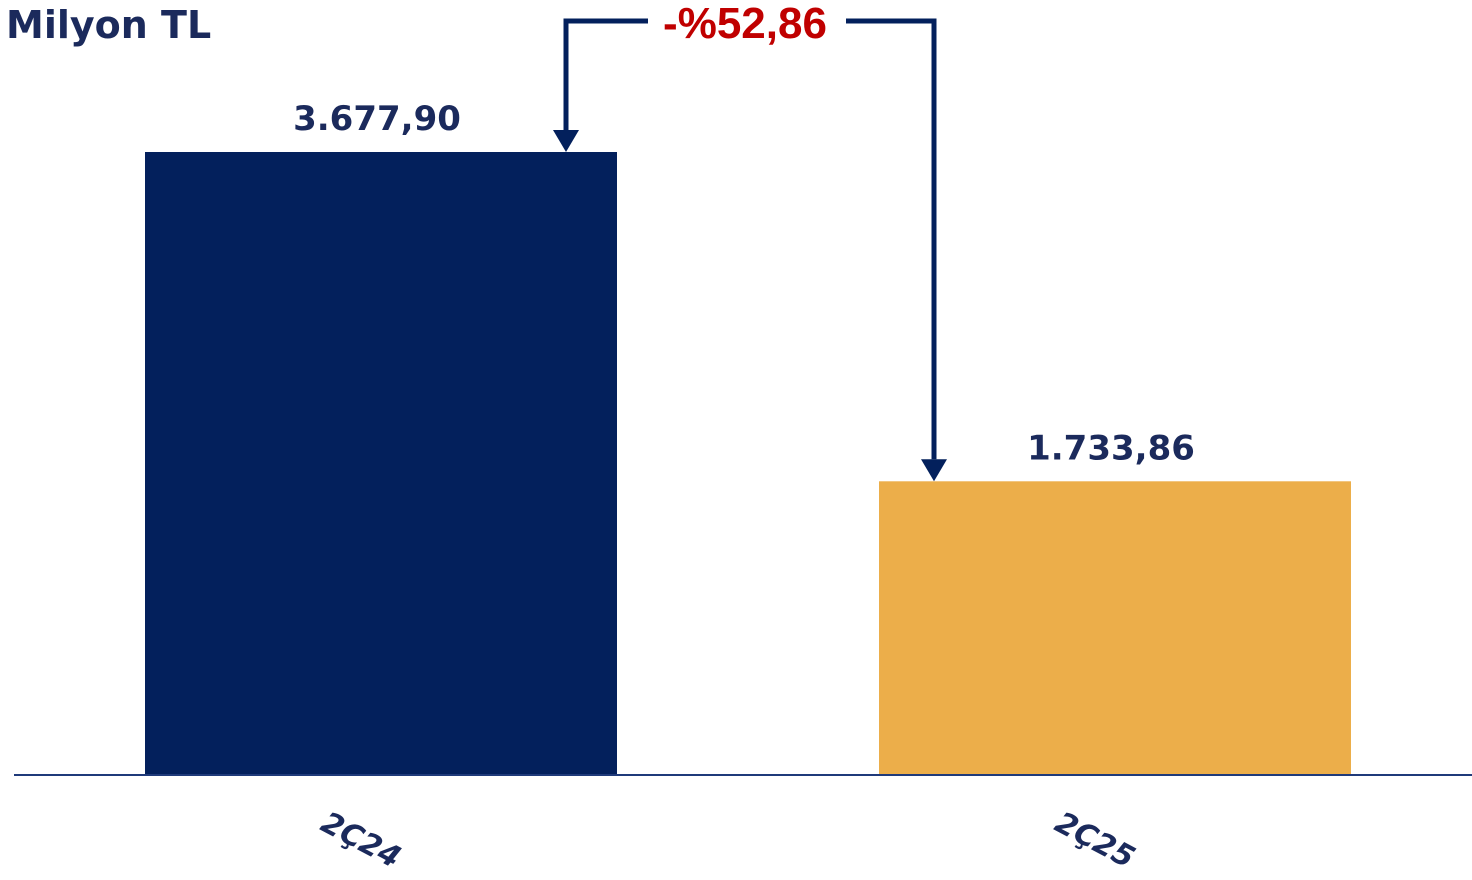  What do you see at coordinates (934, 470) in the screenshot?
I see `arrowhead-right` at bounding box center [934, 470].